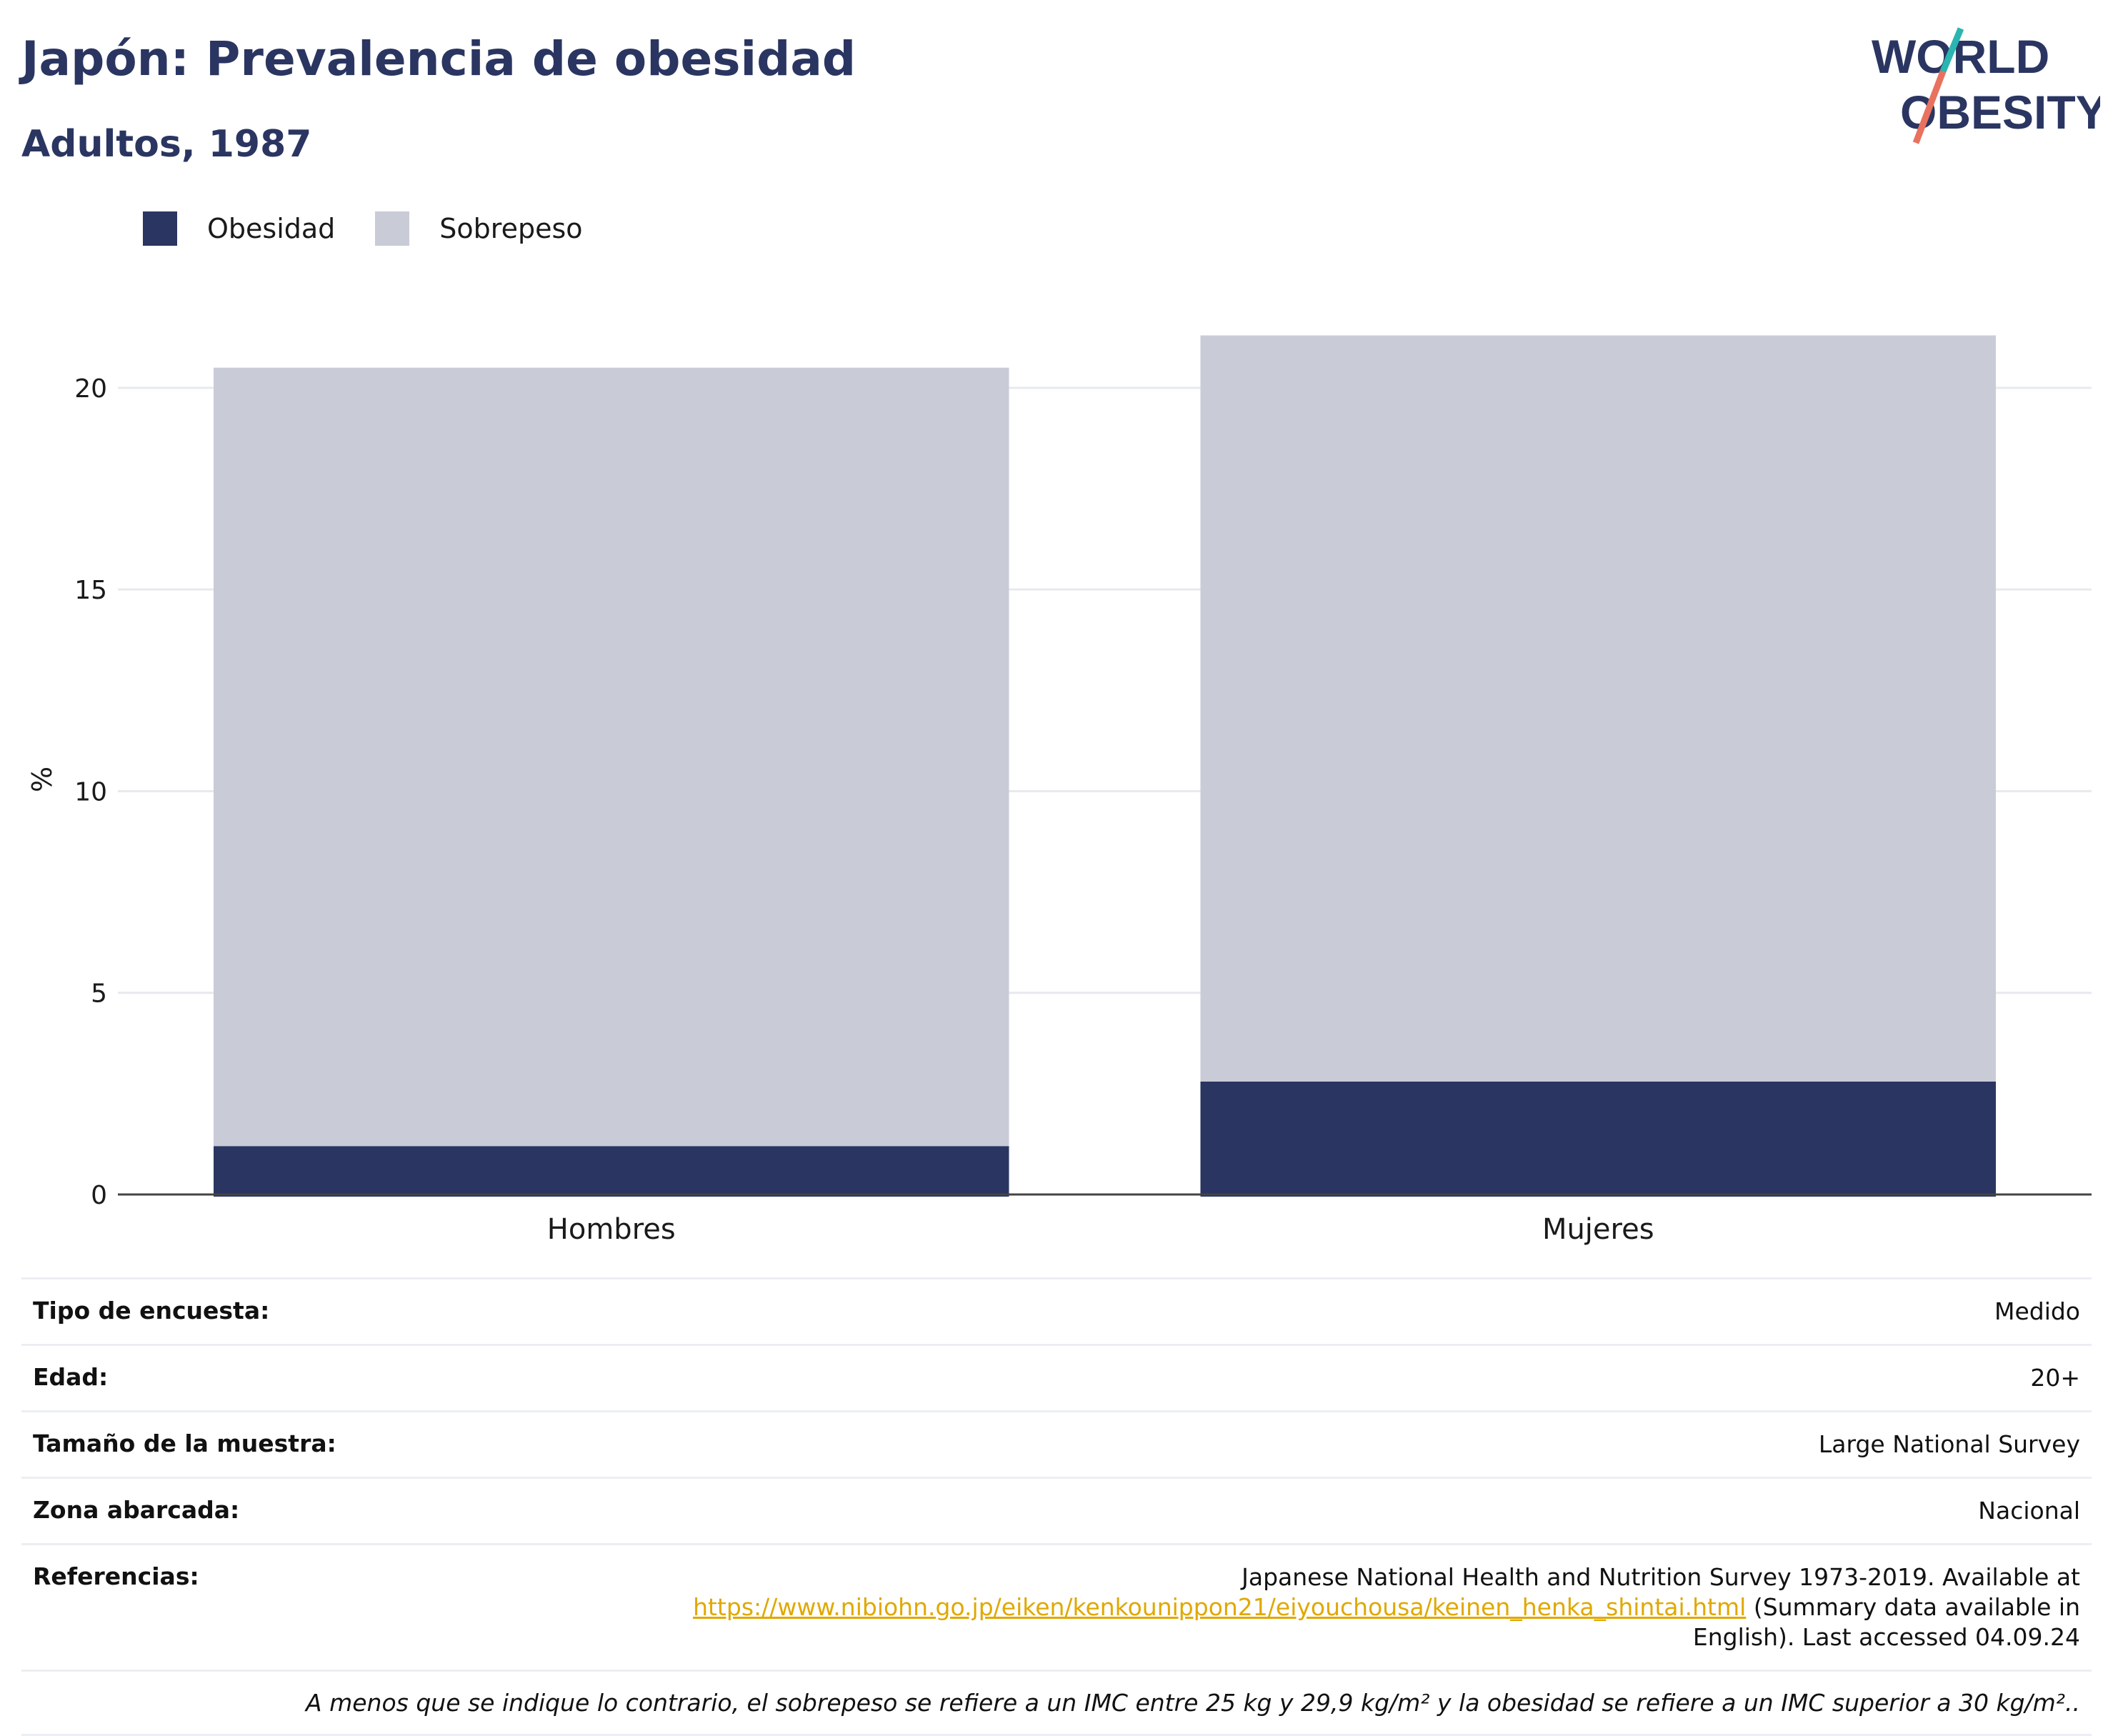  What do you see at coordinates (1056, 1377) in the screenshot?
I see `info-row-age: Edad: 20+` at bounding box center [1056, 1377].